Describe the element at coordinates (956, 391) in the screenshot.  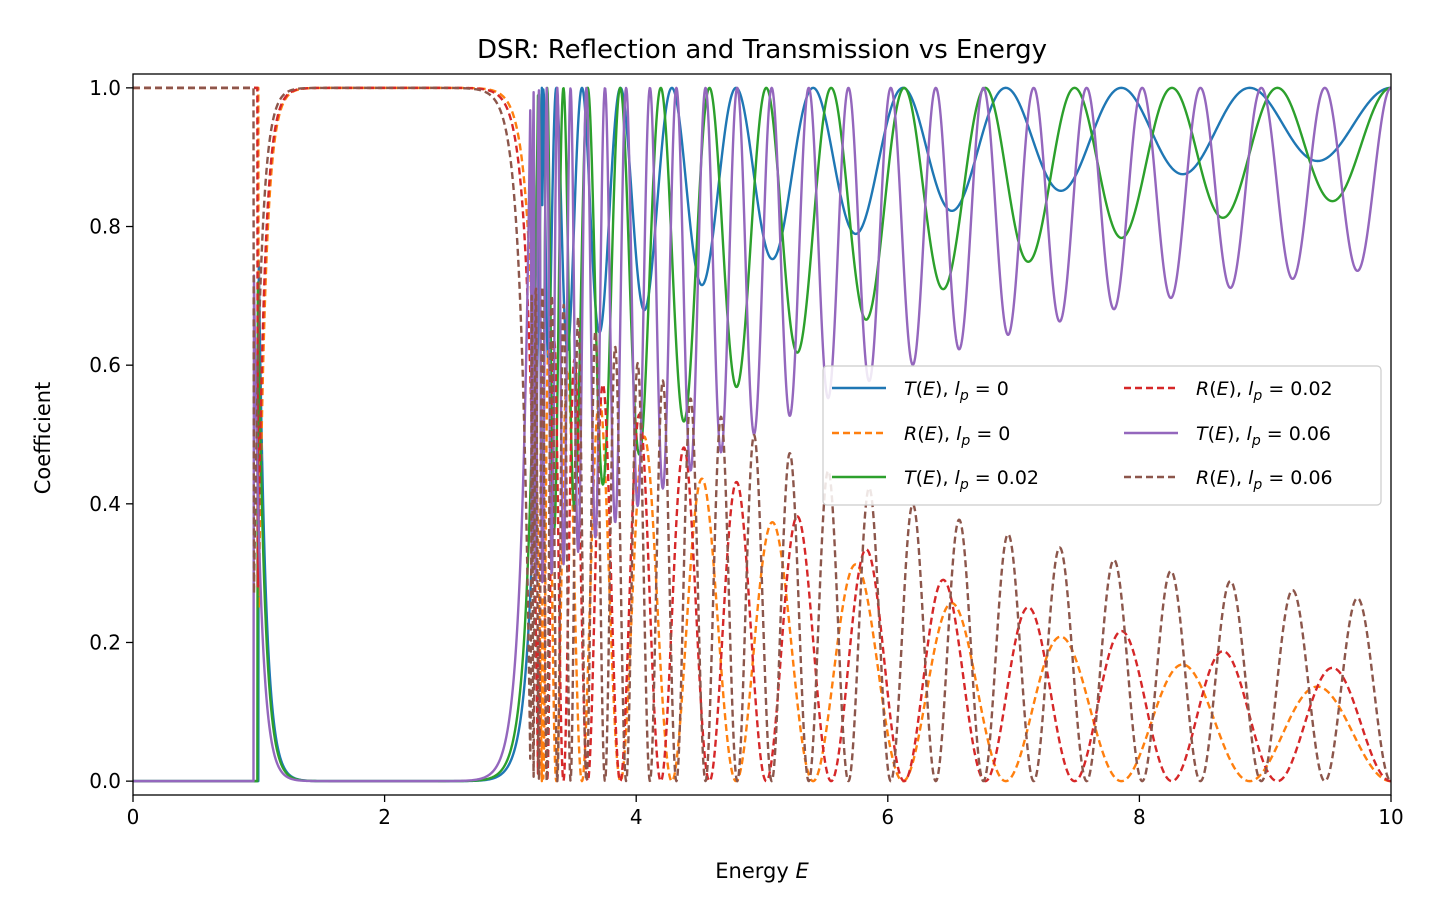
I see `legend-label-0: T(E), lp = 0` at that location.